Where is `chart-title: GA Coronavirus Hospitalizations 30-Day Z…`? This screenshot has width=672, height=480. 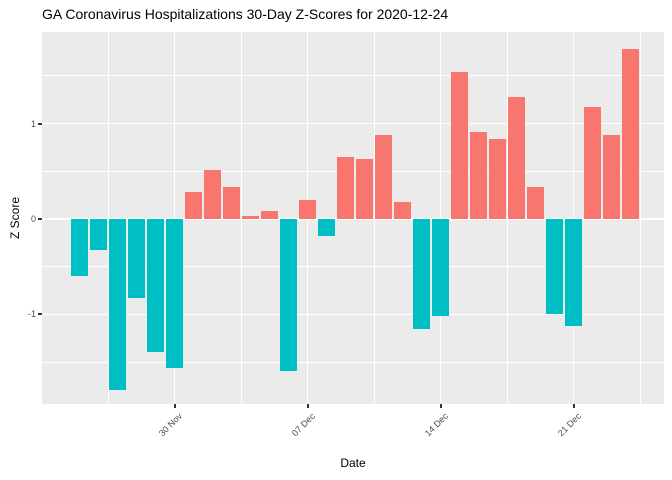
chart-title: GA Coronavirus Hospitalizations 30-Day Z… is located at coordinates (245, 14).